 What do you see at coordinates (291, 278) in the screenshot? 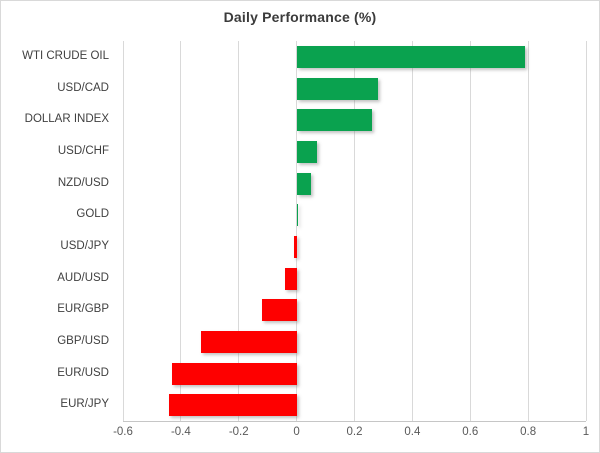
I see `bar-aud-usd` at bounding box center [291, 278].